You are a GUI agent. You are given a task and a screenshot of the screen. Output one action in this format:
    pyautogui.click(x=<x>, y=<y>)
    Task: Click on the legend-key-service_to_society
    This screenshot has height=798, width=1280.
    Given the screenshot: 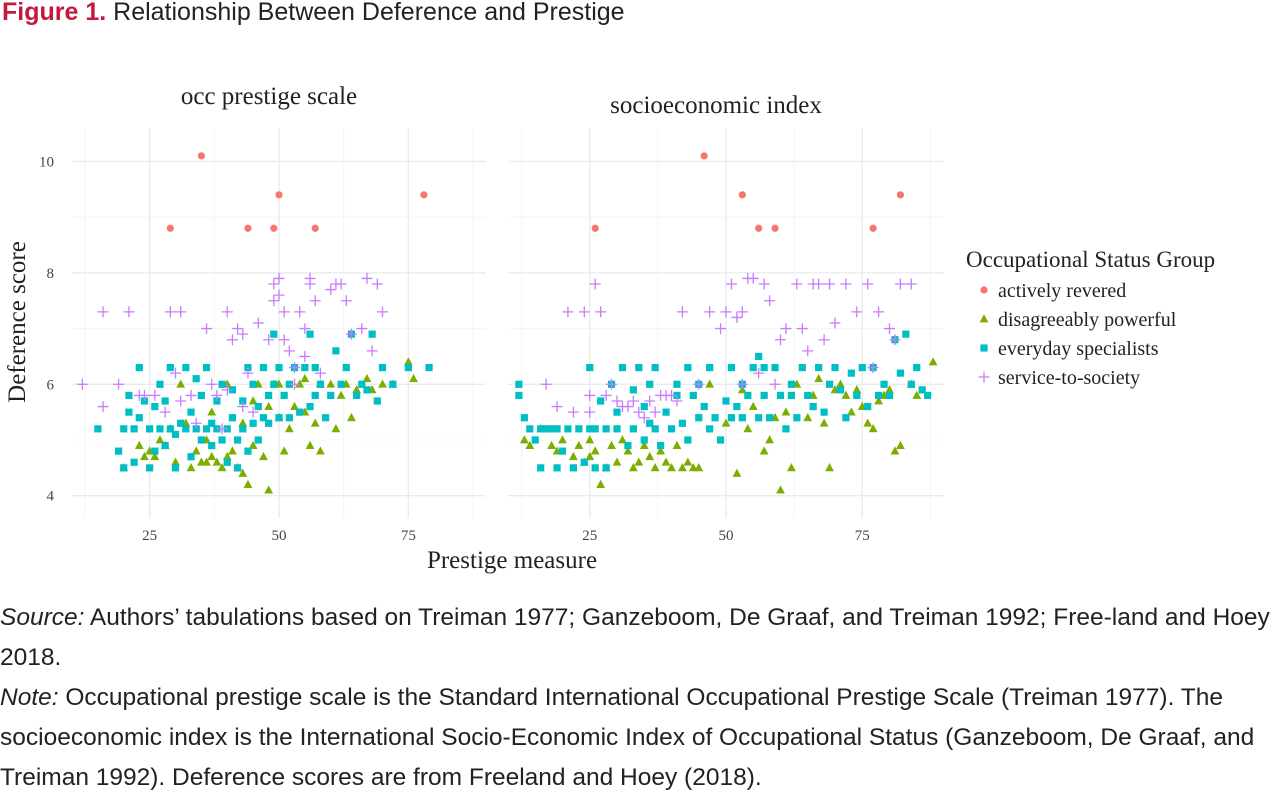 What is the action you would take?
    pyautogui.click(x=984, y=377)
    